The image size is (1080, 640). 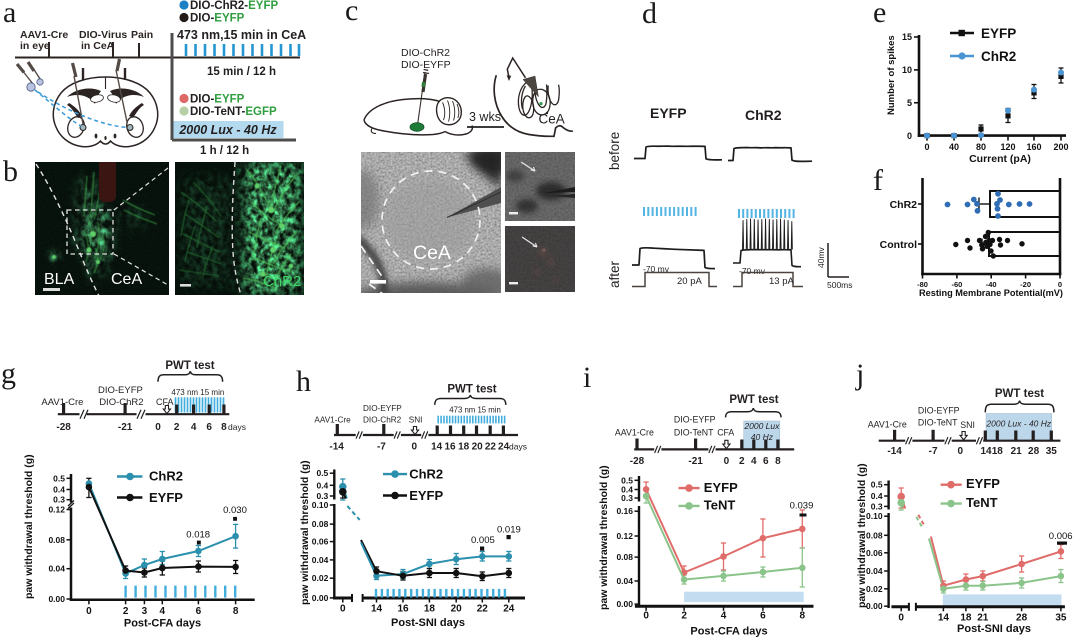 I want to click on svg-text: 0.019, so click(x=509, y=530).